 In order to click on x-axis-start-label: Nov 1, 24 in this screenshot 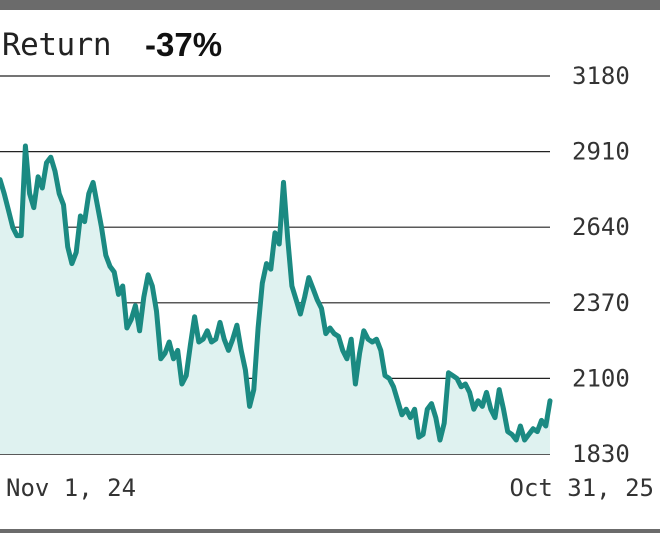, I will do `click(71, 488)`.